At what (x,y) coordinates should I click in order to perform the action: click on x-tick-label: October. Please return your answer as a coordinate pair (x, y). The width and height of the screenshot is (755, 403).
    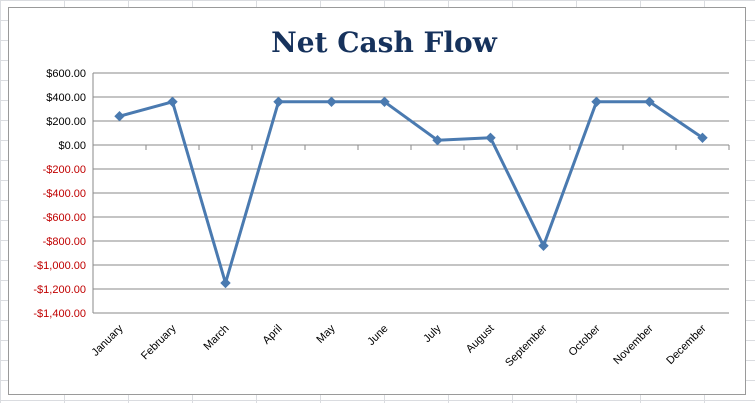
    Looking at the image, I should click on (584, 340).